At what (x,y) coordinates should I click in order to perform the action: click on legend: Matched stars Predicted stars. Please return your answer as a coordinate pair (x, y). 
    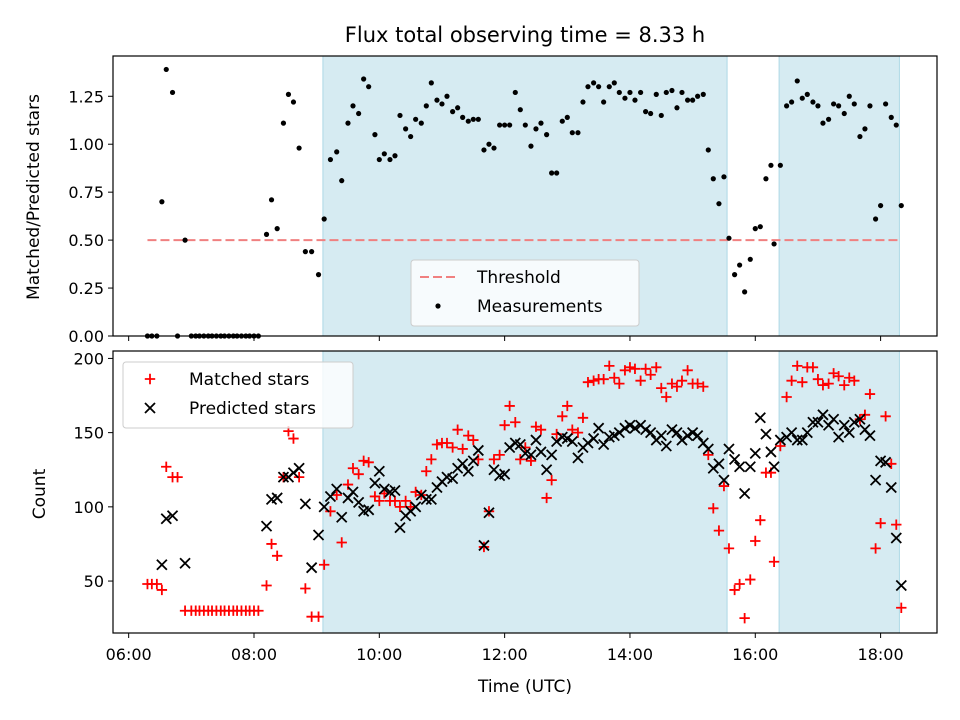
    Looking at the image, I should click on (238, 395).